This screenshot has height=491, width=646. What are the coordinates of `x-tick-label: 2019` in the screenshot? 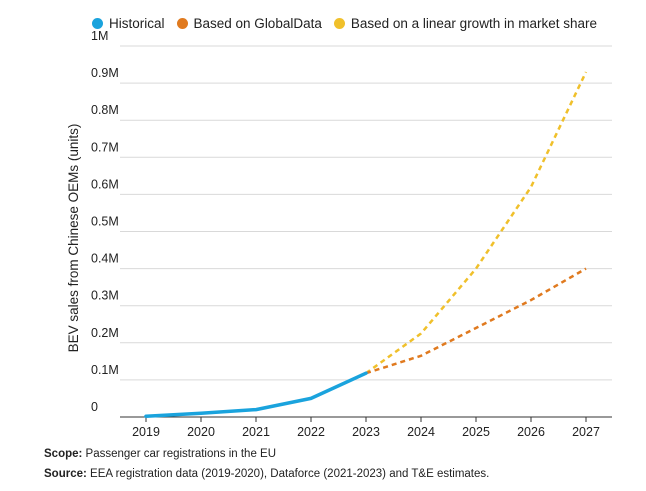 It's located at (146, 432).